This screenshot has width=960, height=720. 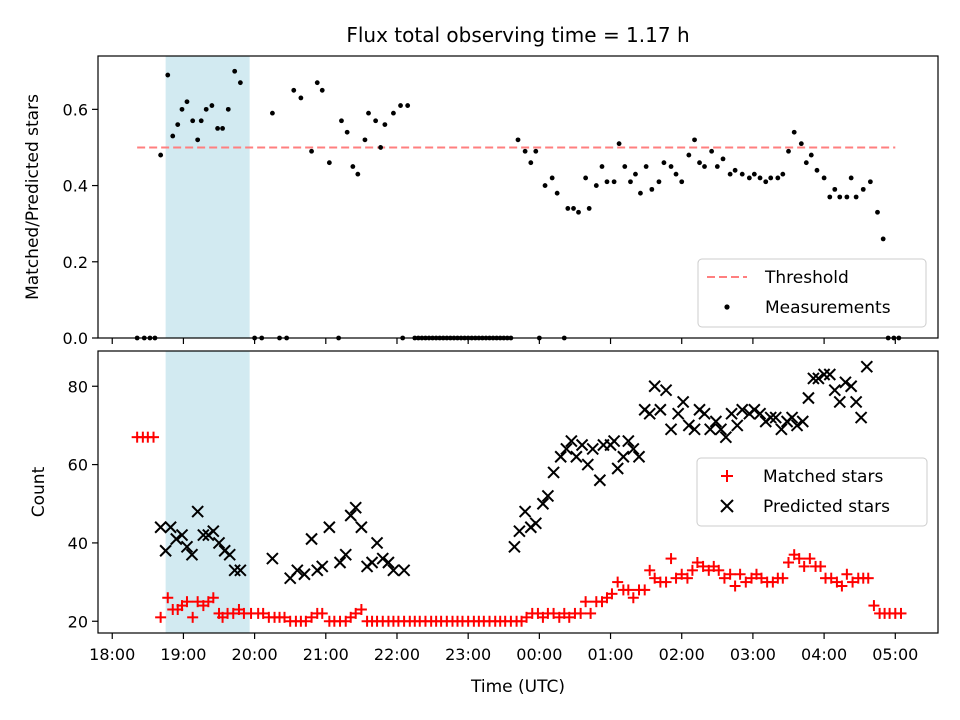 I want to click on x-tick-label: 01:00, so click(x=610, y=654).